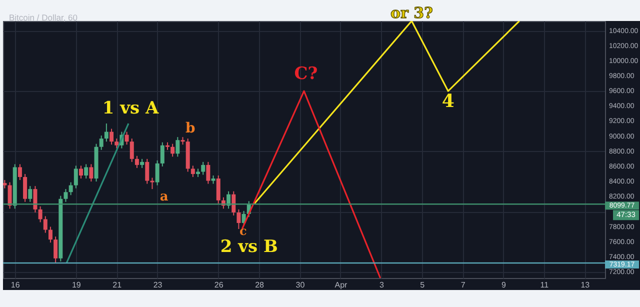 The width and height of the screenshot is (640, 307). Describe the element at coordinates (77, 285) in the screenshot. I see `x-tick-label: 19` at that location.